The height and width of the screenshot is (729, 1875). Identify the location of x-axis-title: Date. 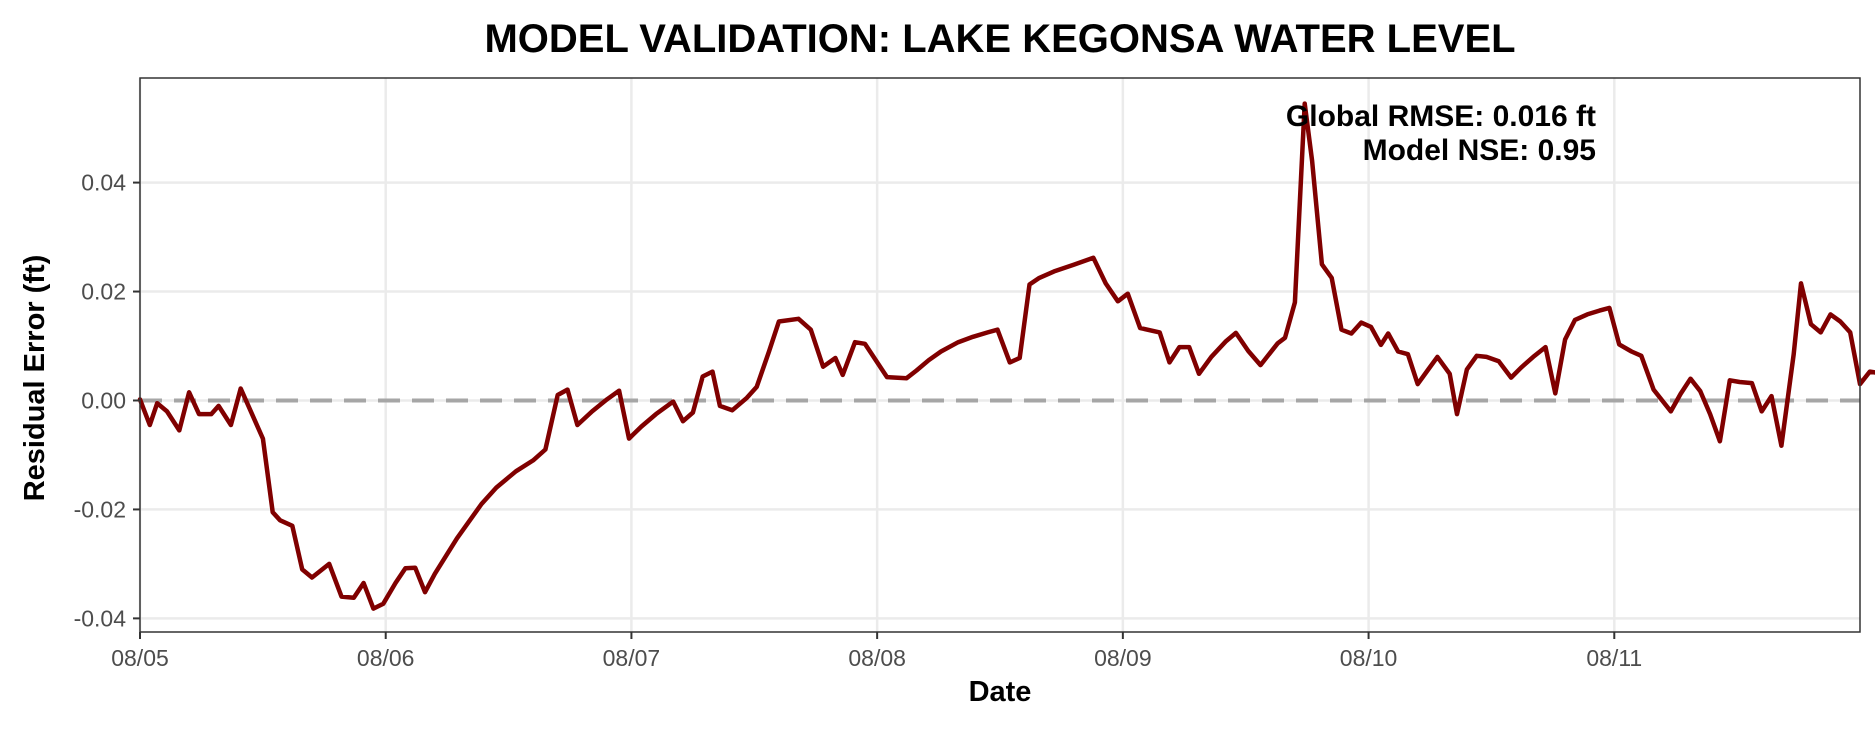
(1000, 692).